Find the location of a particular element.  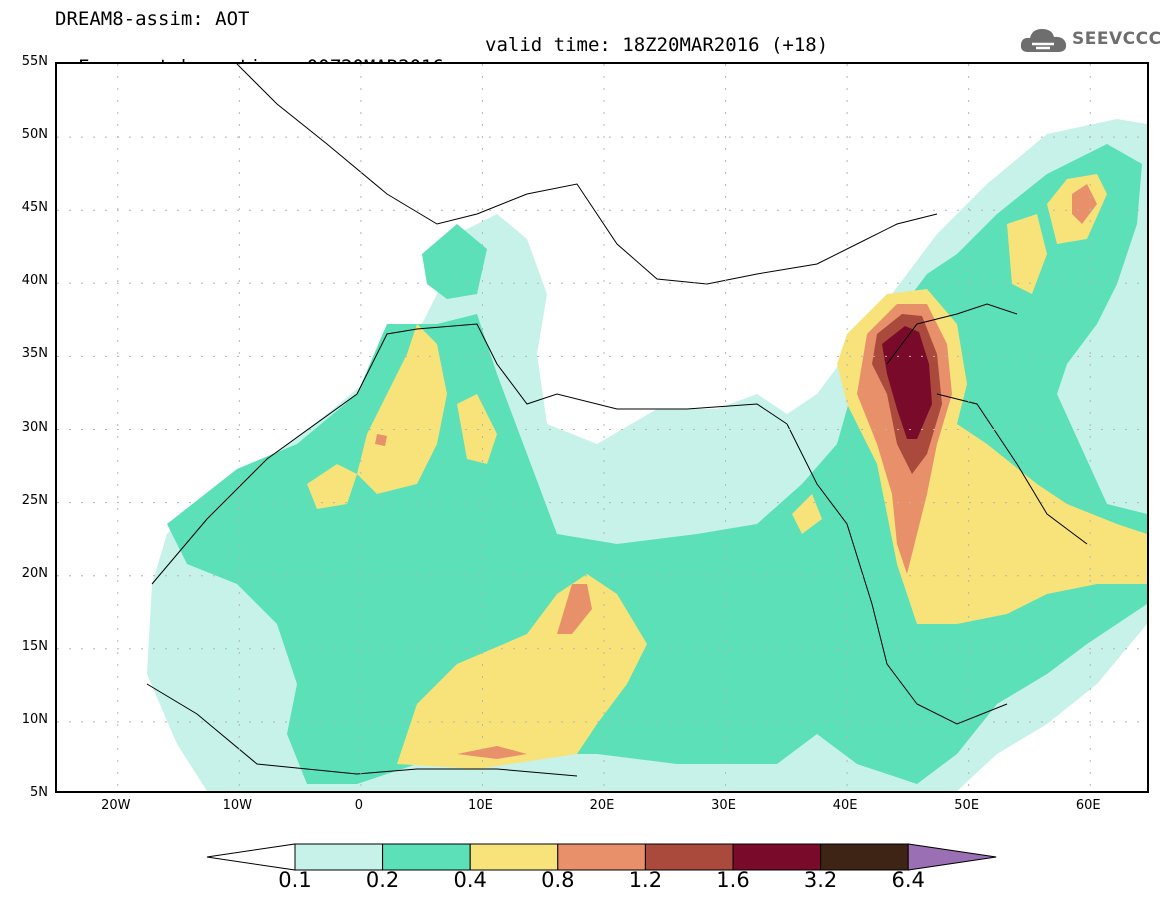

lat-tick-label: 15N is located at coordinates (34, 646).